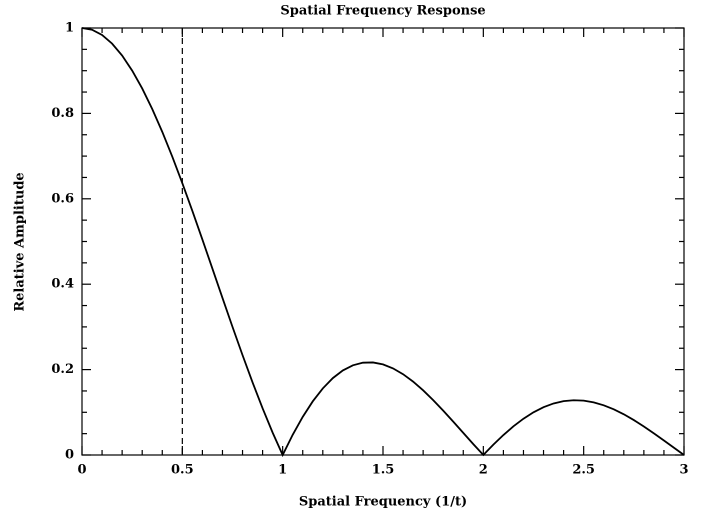 Image resolution: width=713 pixels, height=520 pixels. Describe the element at coordinates (62, 113) in the screenshot. I see `y-tick-label: 0.8` at that location.